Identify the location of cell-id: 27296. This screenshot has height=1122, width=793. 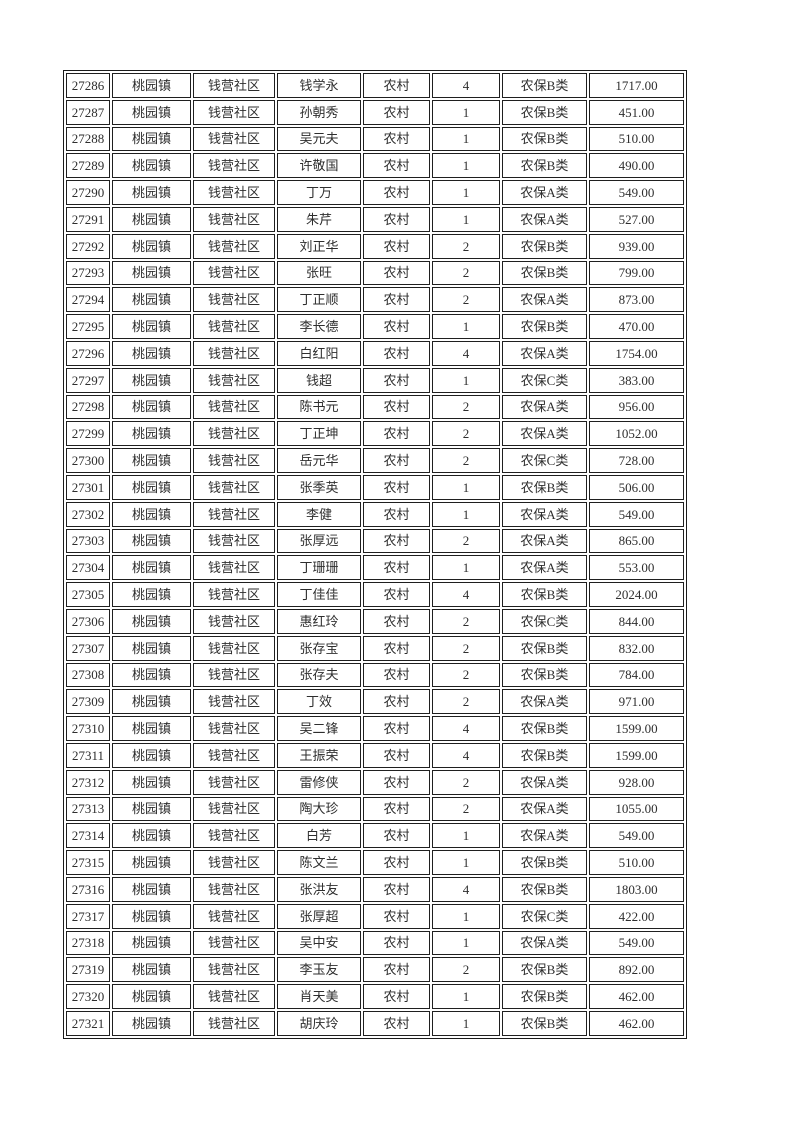
(88, 353).